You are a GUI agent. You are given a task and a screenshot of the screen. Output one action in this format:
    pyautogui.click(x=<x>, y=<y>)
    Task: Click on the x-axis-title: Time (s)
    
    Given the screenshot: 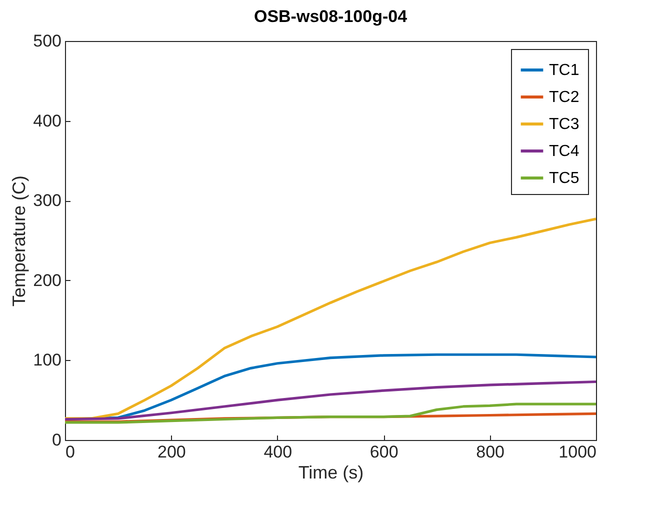 What is the action you would take?
    pyautogui.click(x=331, y=472)
    